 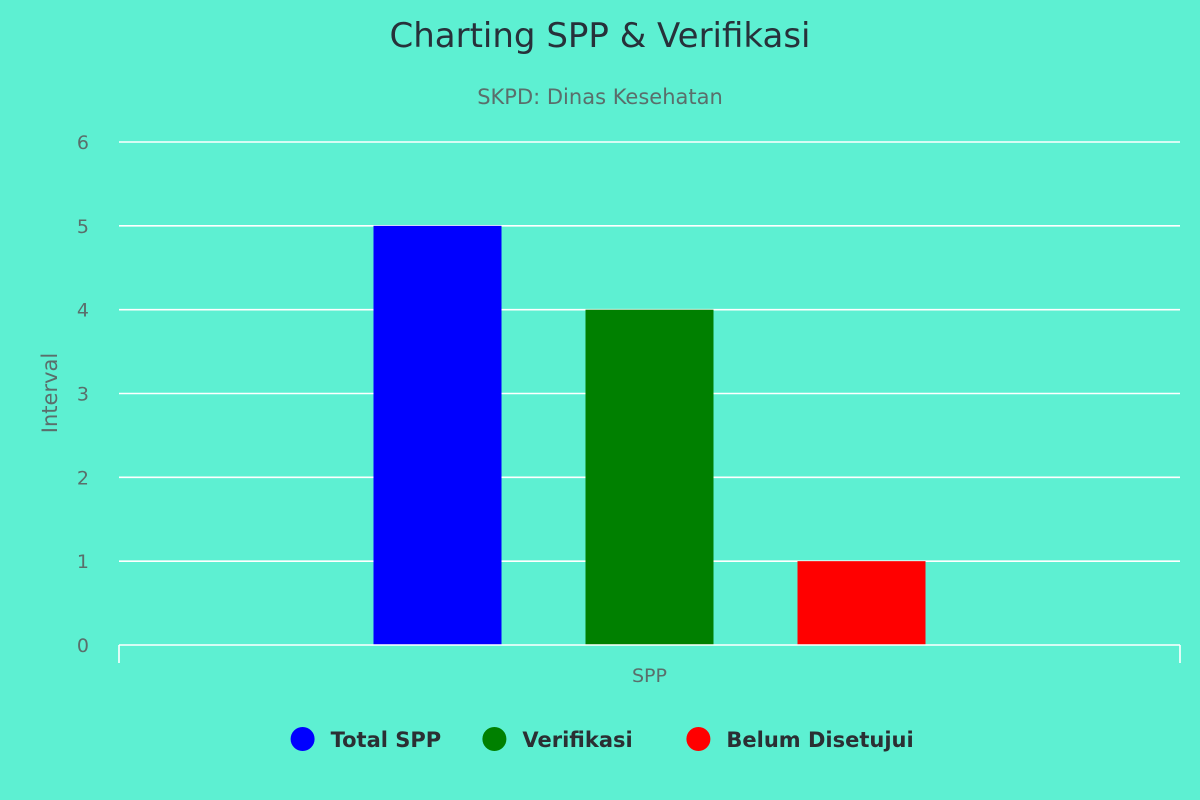 What do you see at coordinates (83, 562) in the screenshot?
I see `y-tick-label: 1` at bounding box center [83, 562].